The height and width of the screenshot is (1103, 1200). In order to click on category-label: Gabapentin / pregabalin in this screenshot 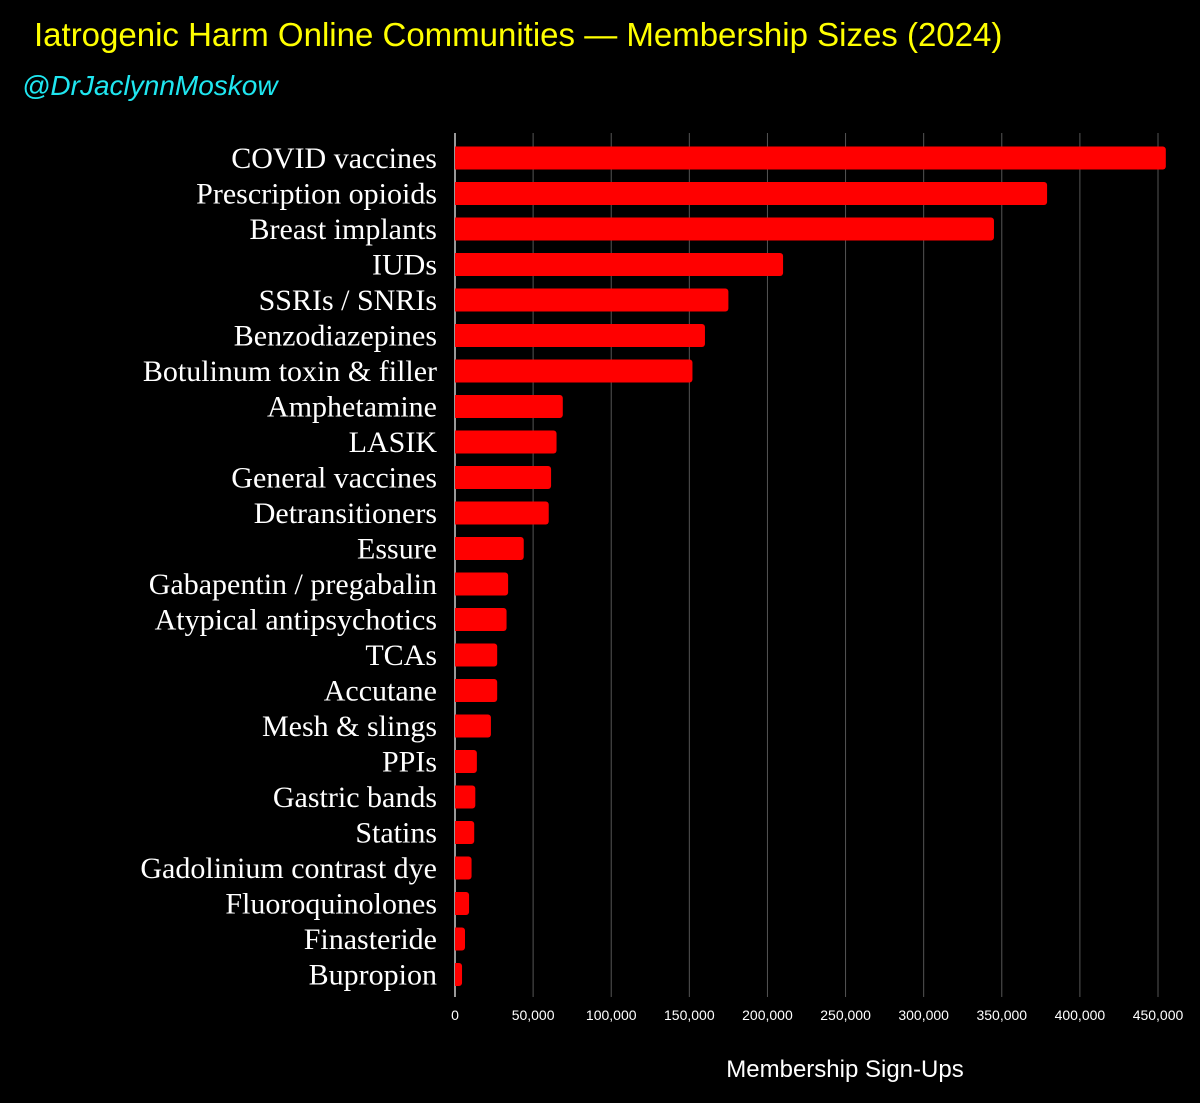, I will do `click(293, 584)`.